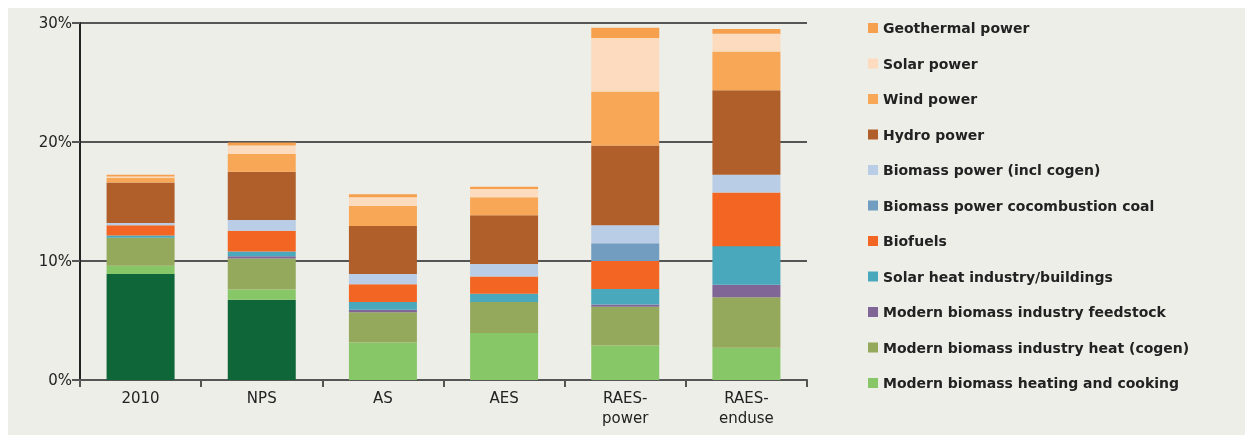 Image resolution: width=1253 pixels, height=443 pixels. Describe the element at coordinates (992, 170) in the screenshot. I see `legend-label: Biomass power (incl cogen)` at that location.